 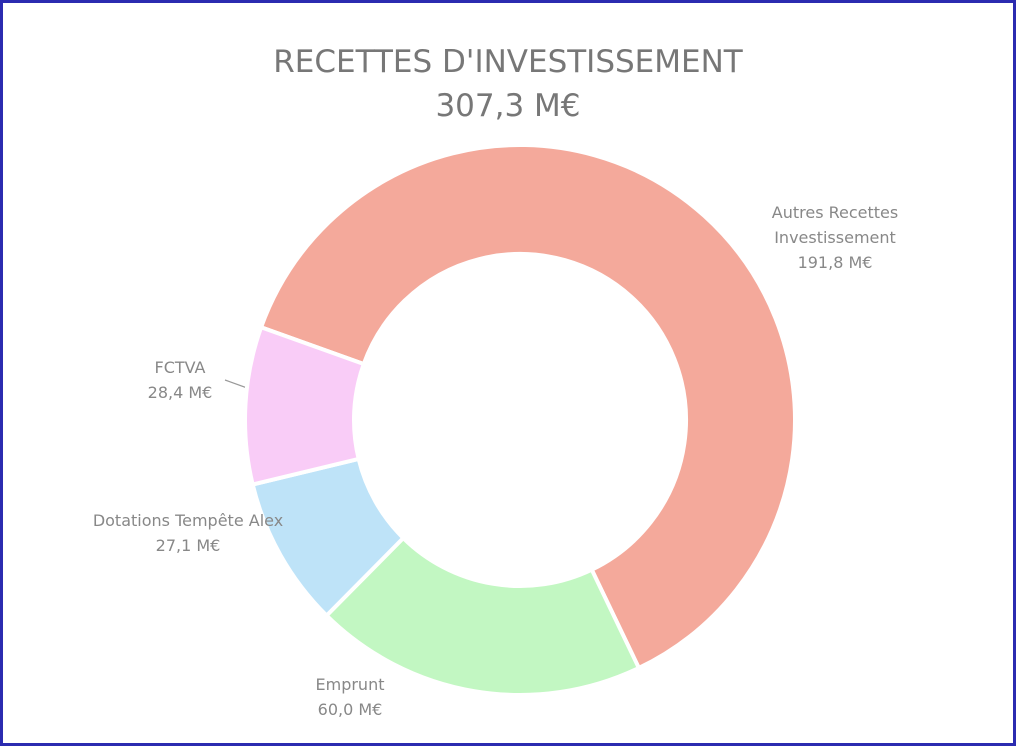 What do you see at coordinates (188, 533) in the screenshot?
I see `data-label: Dotations Tempête Alex 27,1 M€` at bounding box center [188, 533].